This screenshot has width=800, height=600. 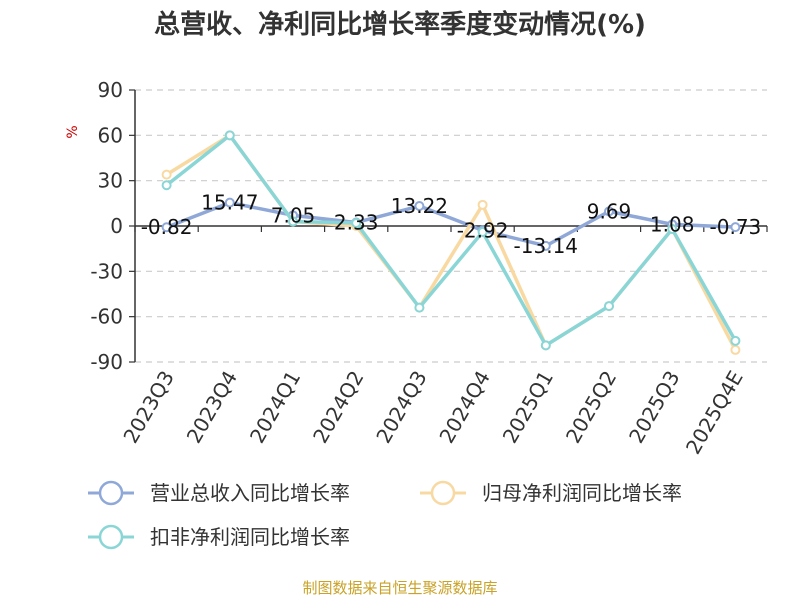 What do you see at coordinates (464, 407) in the screenshot?
I see `x-tick-label: 2024Q4` at bounding box center [464, 407].